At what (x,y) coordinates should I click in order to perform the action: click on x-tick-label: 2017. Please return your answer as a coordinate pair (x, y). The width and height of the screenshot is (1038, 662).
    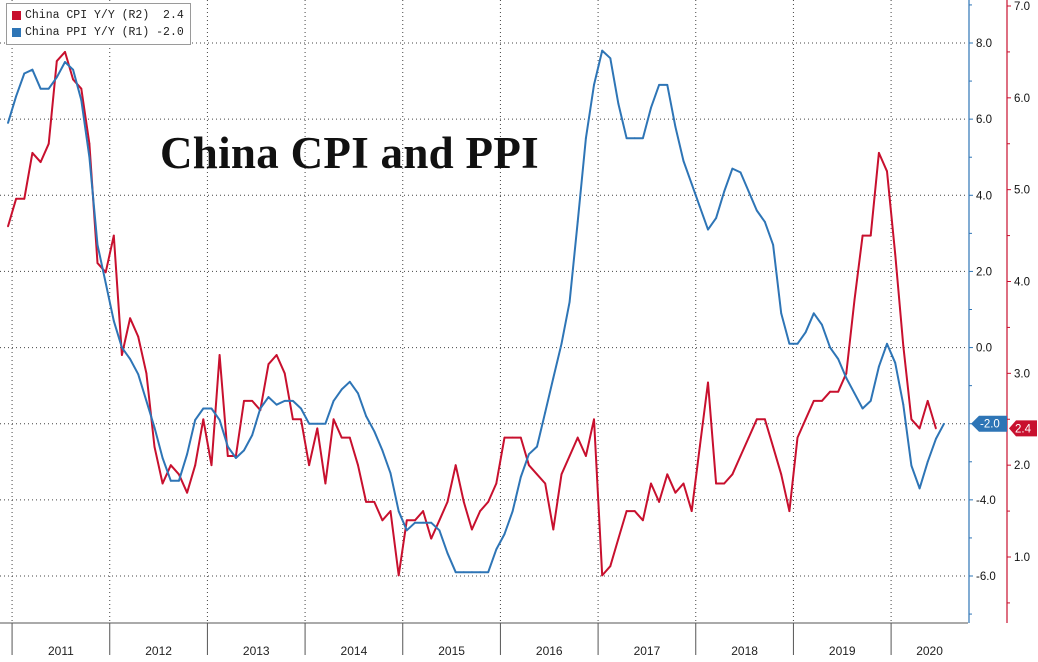
    Looking at the image, I should click on (647, 650).